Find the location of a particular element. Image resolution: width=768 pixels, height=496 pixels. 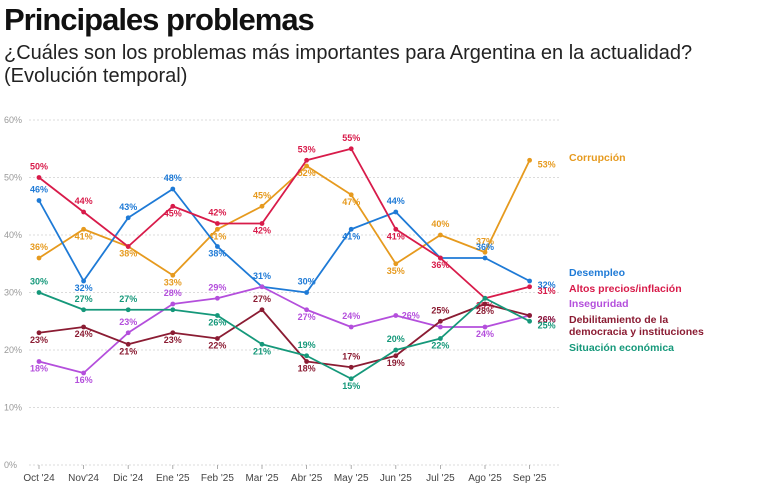

x-tick-label: Sep '25 is located at coordinates (530, 478).